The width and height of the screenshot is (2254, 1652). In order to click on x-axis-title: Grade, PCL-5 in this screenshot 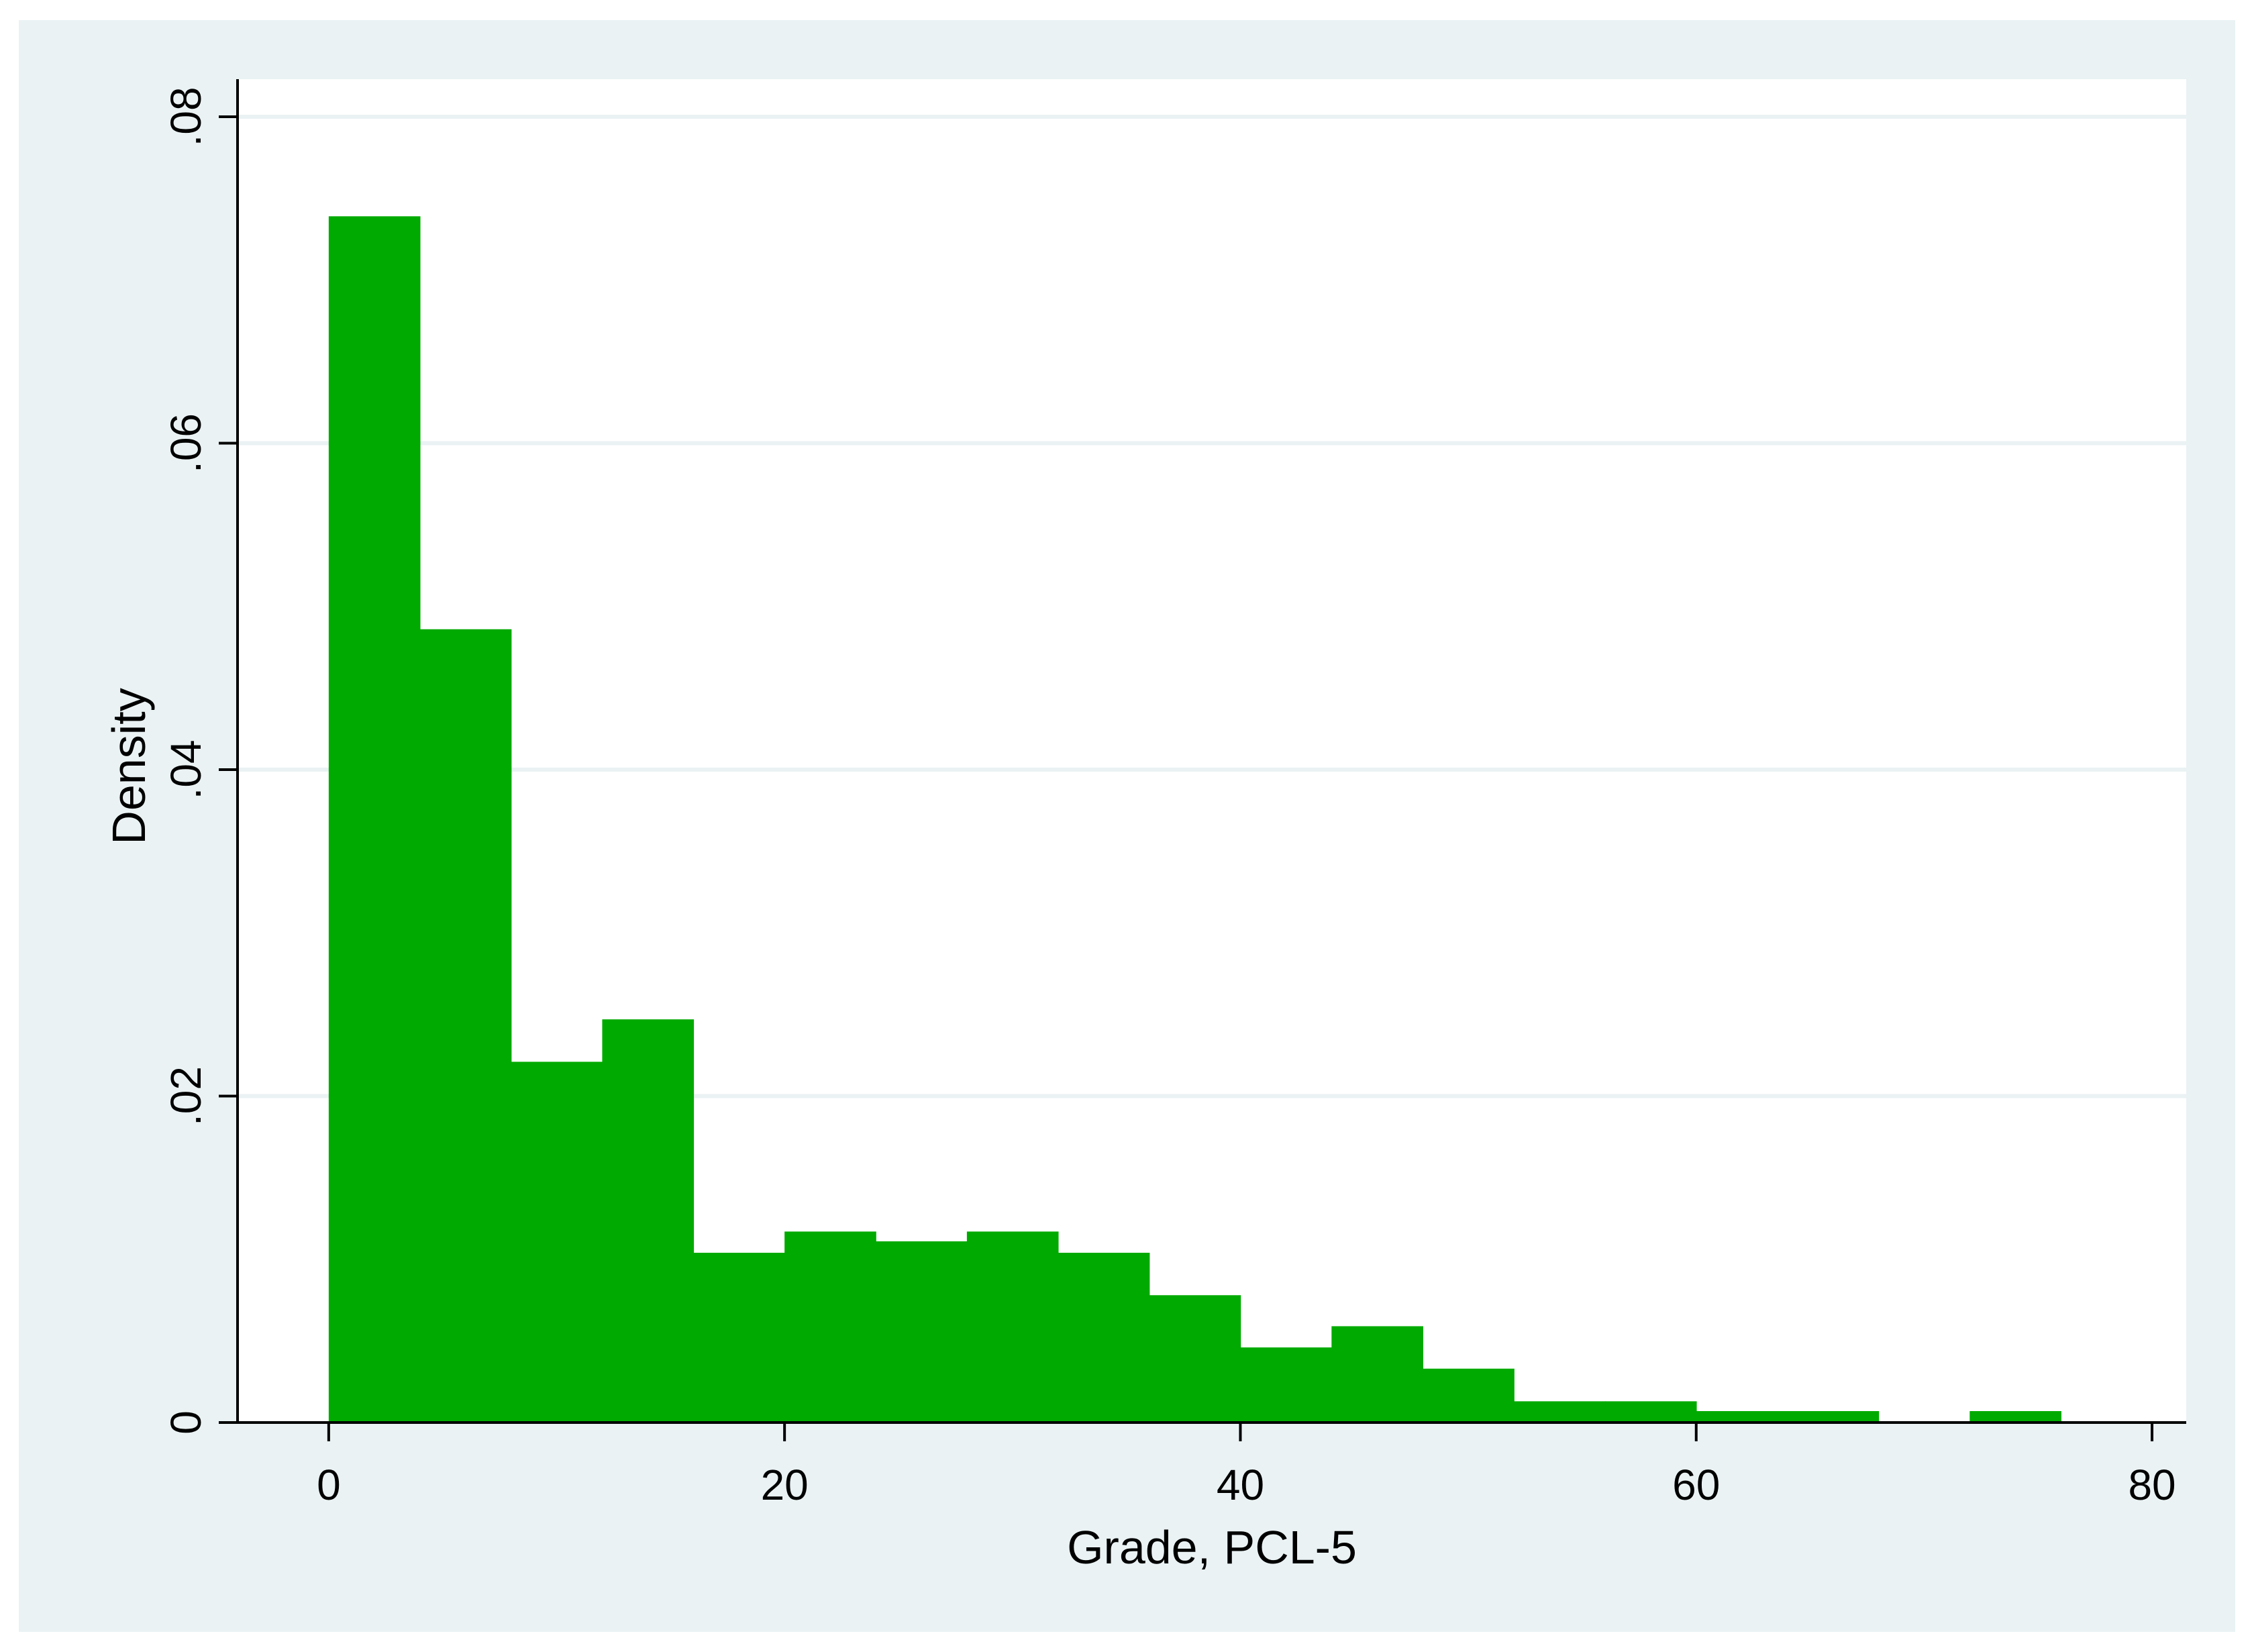, I will do `click(1212, 1547)`.